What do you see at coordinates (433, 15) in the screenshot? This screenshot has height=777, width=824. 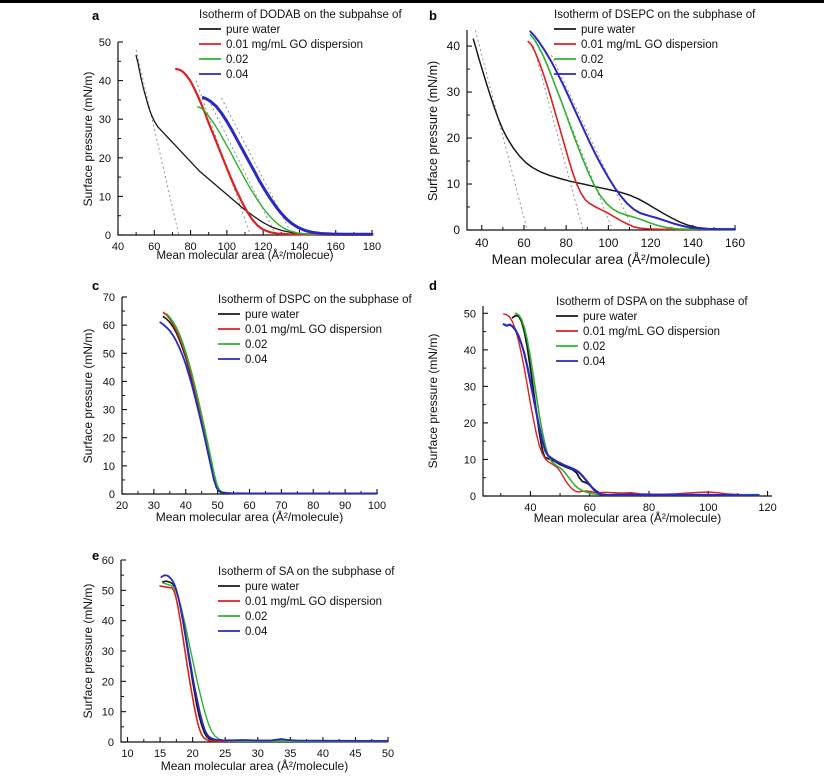 I see `panel-letter-b: b` at bounding box center [433, 15].